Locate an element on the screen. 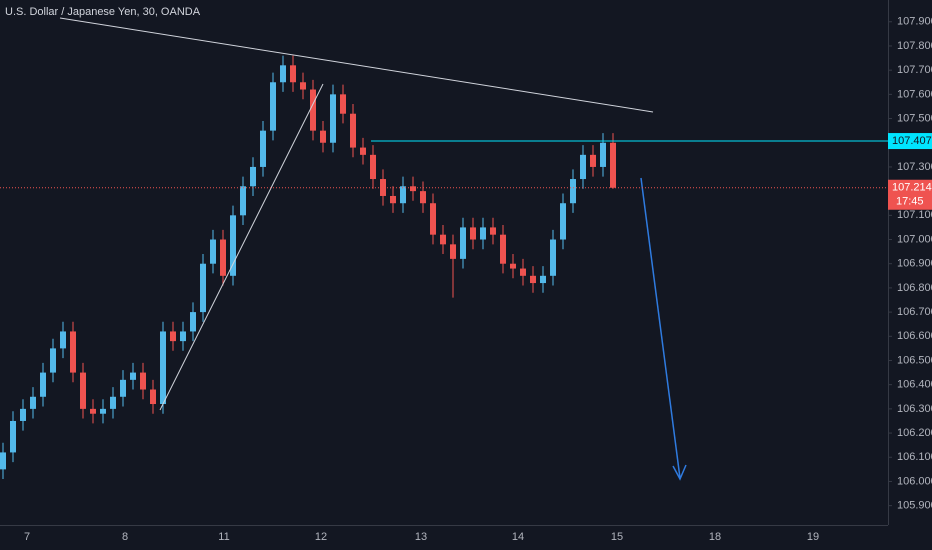 The image size is (932, 550). level-label-box is located at coordinates (910, 141).